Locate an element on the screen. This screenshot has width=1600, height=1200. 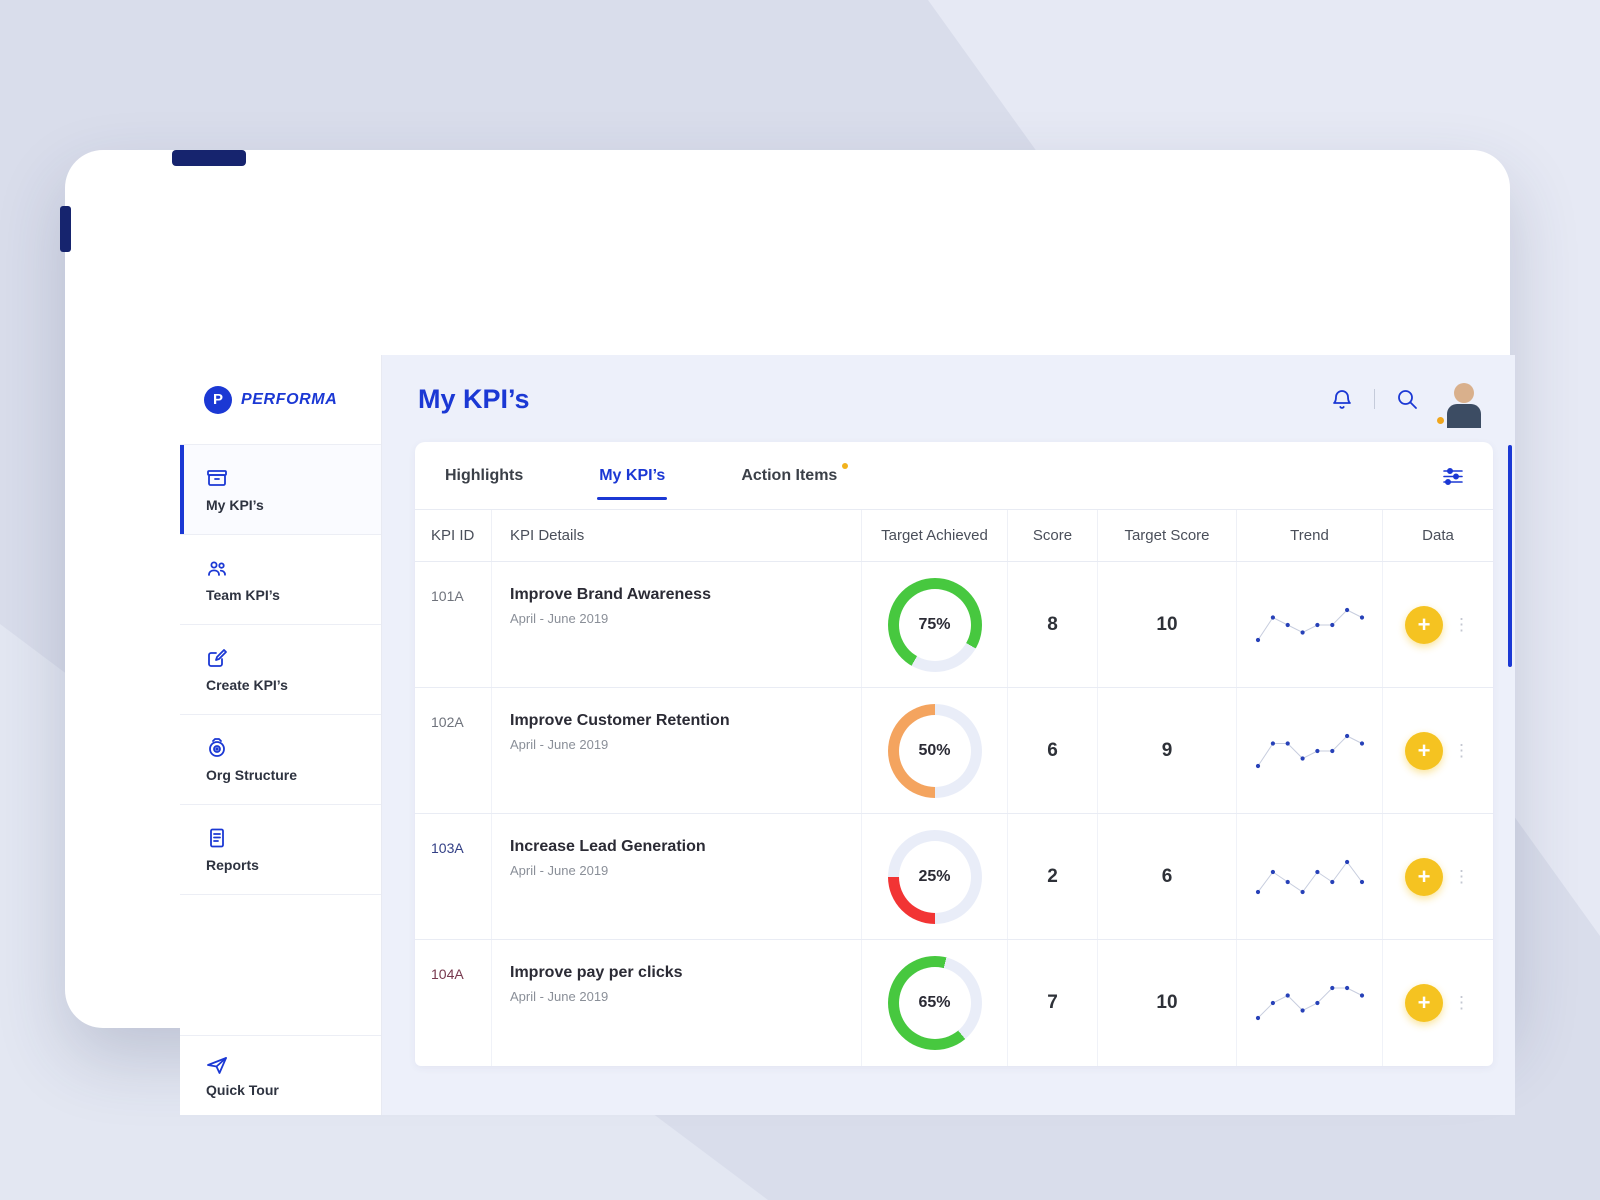
target-achieved-cell: 65% is located at coordinates (935, 1003).